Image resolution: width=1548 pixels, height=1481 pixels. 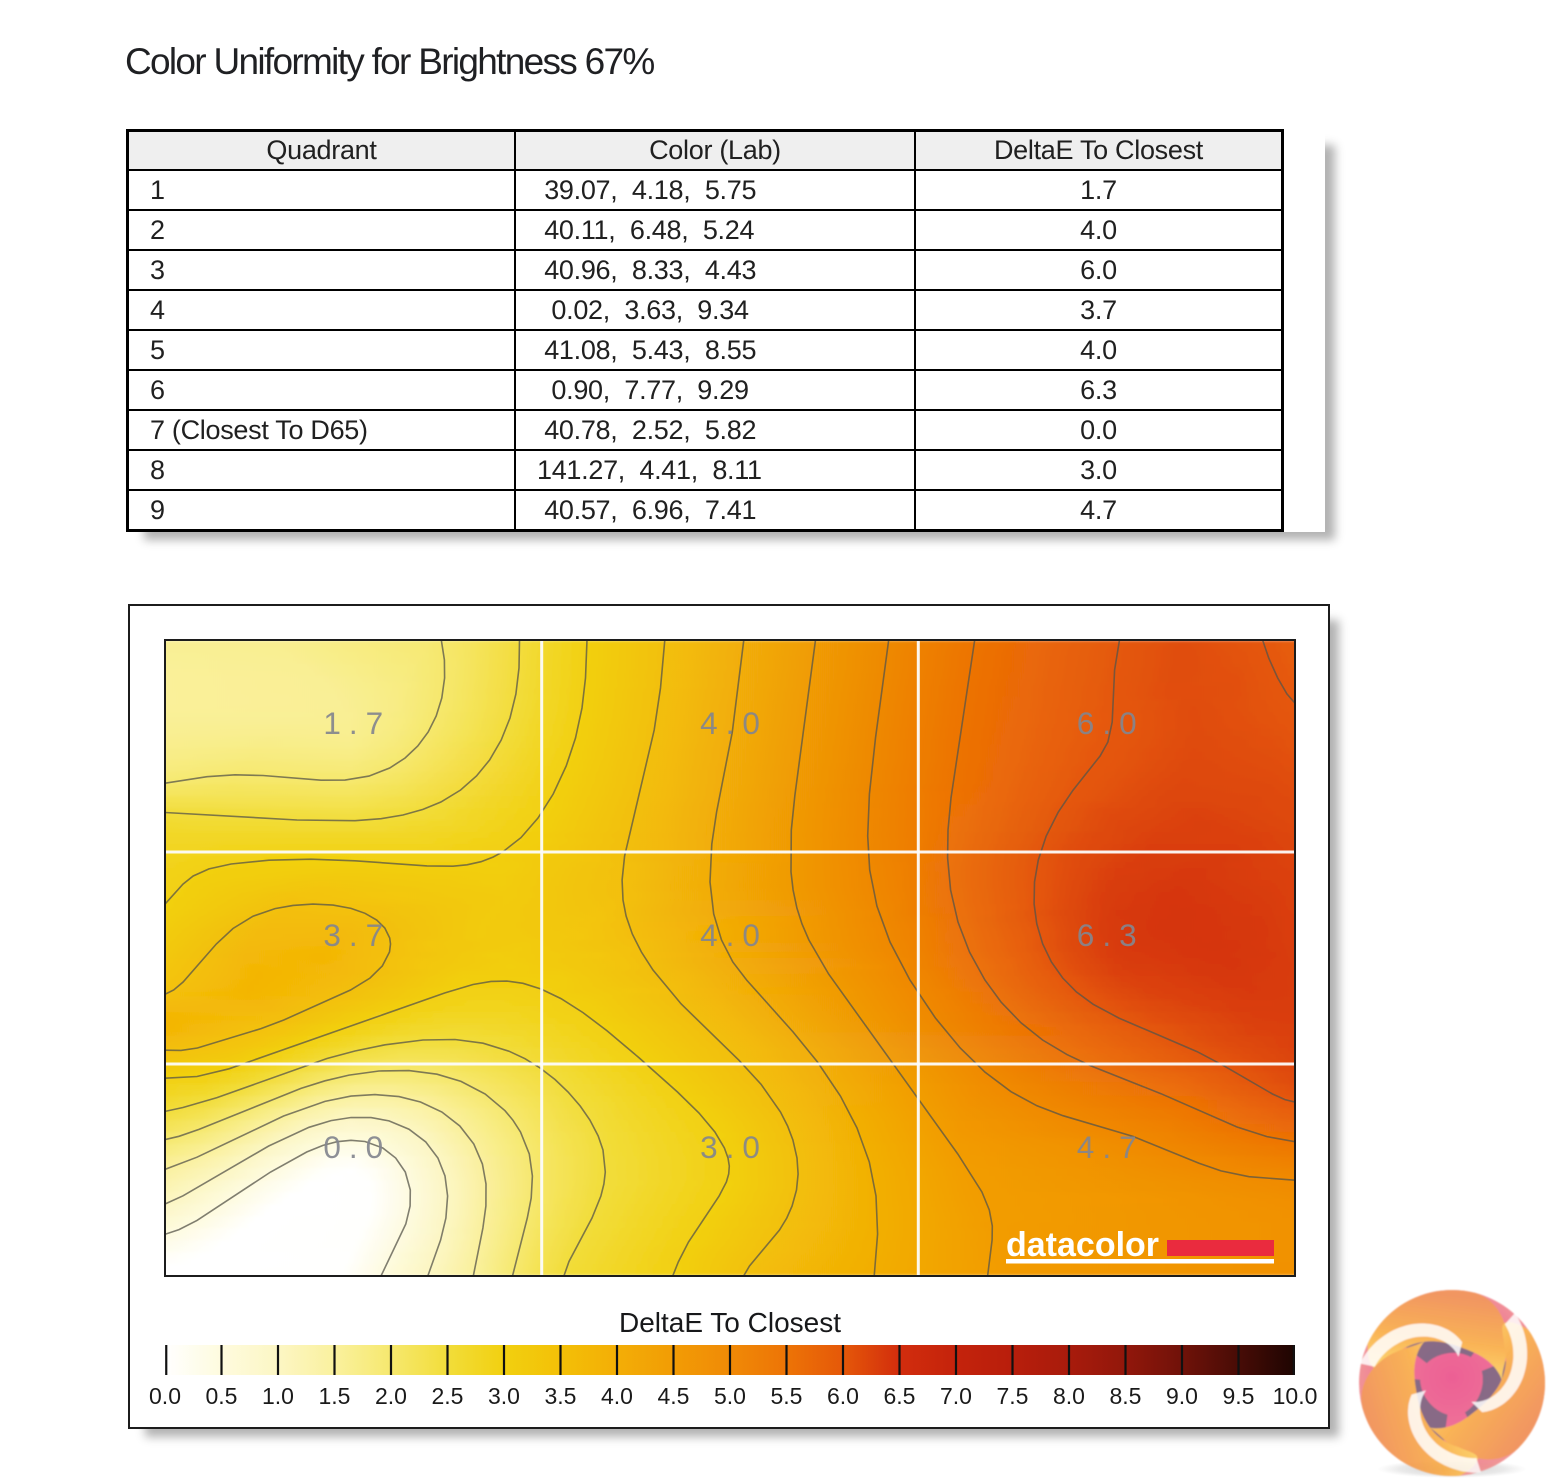 I want to click on svg-text: 8.5, so click(x=1126, y=1396).